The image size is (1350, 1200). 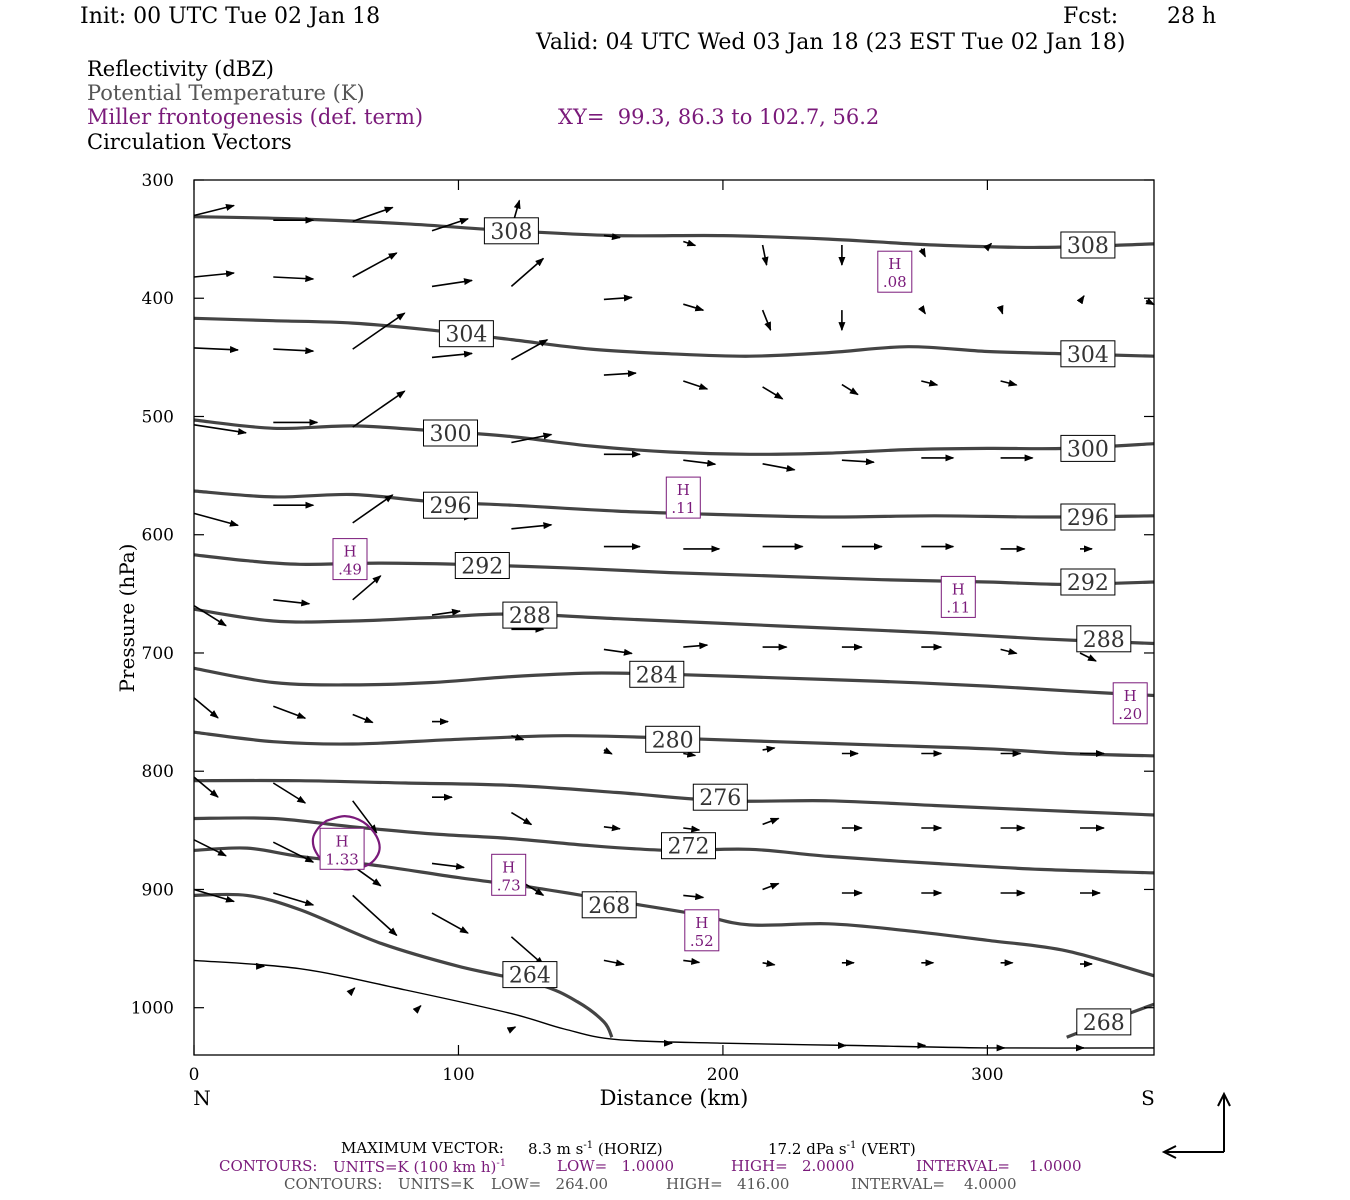 I want to click on contours-frontogenesis-units: UNITS=K (100 km h)-1, so click(x=419, y=1167).